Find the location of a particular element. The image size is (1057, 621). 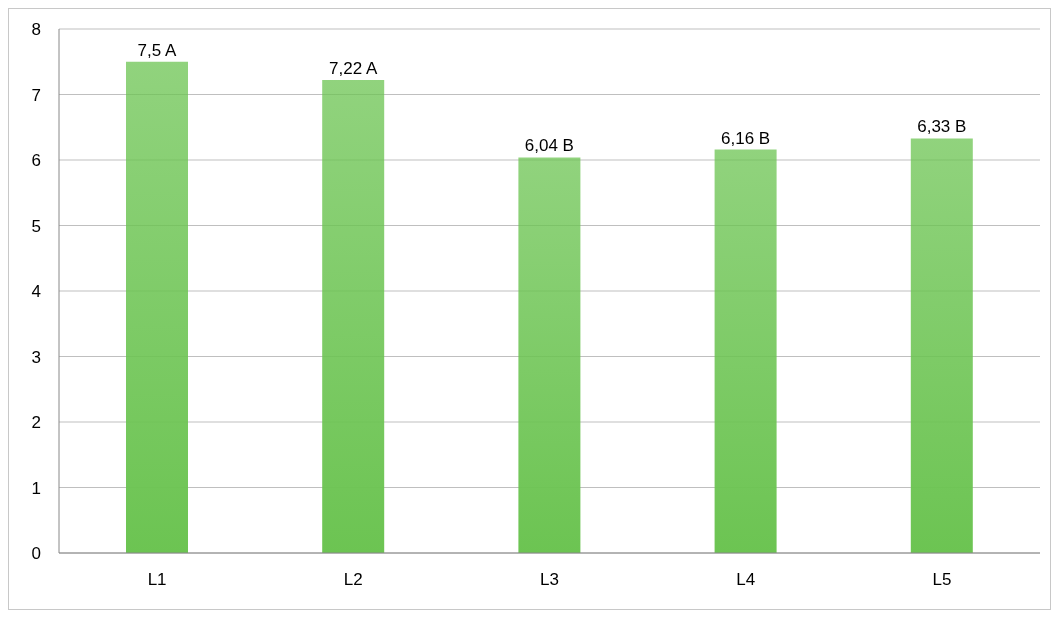

y-tick-label: 7 is located at coordinates (36, 95).